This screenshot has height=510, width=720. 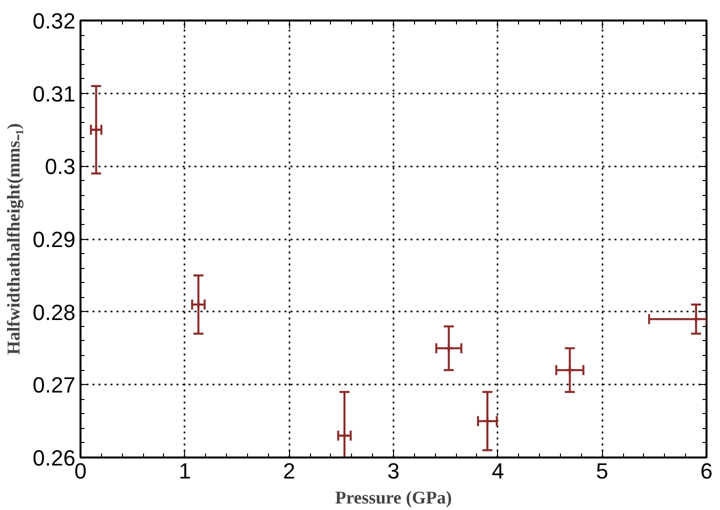 I want to click on y-tick-label: 0.29, so click(x=54, y=239).